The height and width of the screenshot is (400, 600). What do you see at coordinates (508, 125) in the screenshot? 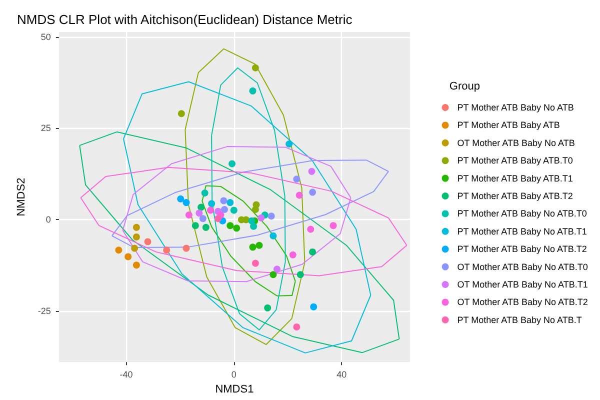
I see `legend-label: PT Mother ATB Baby ATB` at bounding box center [508, 125].